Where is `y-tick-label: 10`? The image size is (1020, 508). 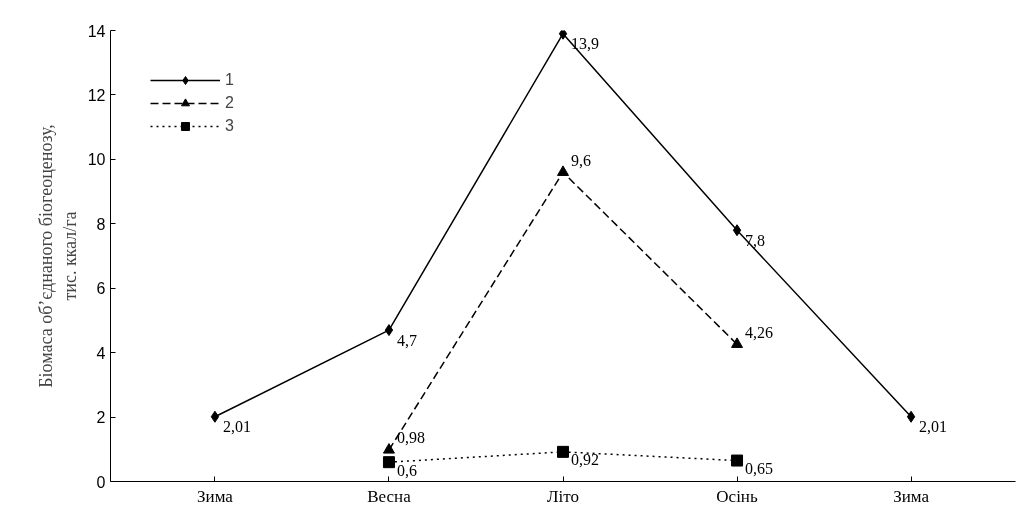
y-tick-label: 10 is located at coordinates (96, 160).